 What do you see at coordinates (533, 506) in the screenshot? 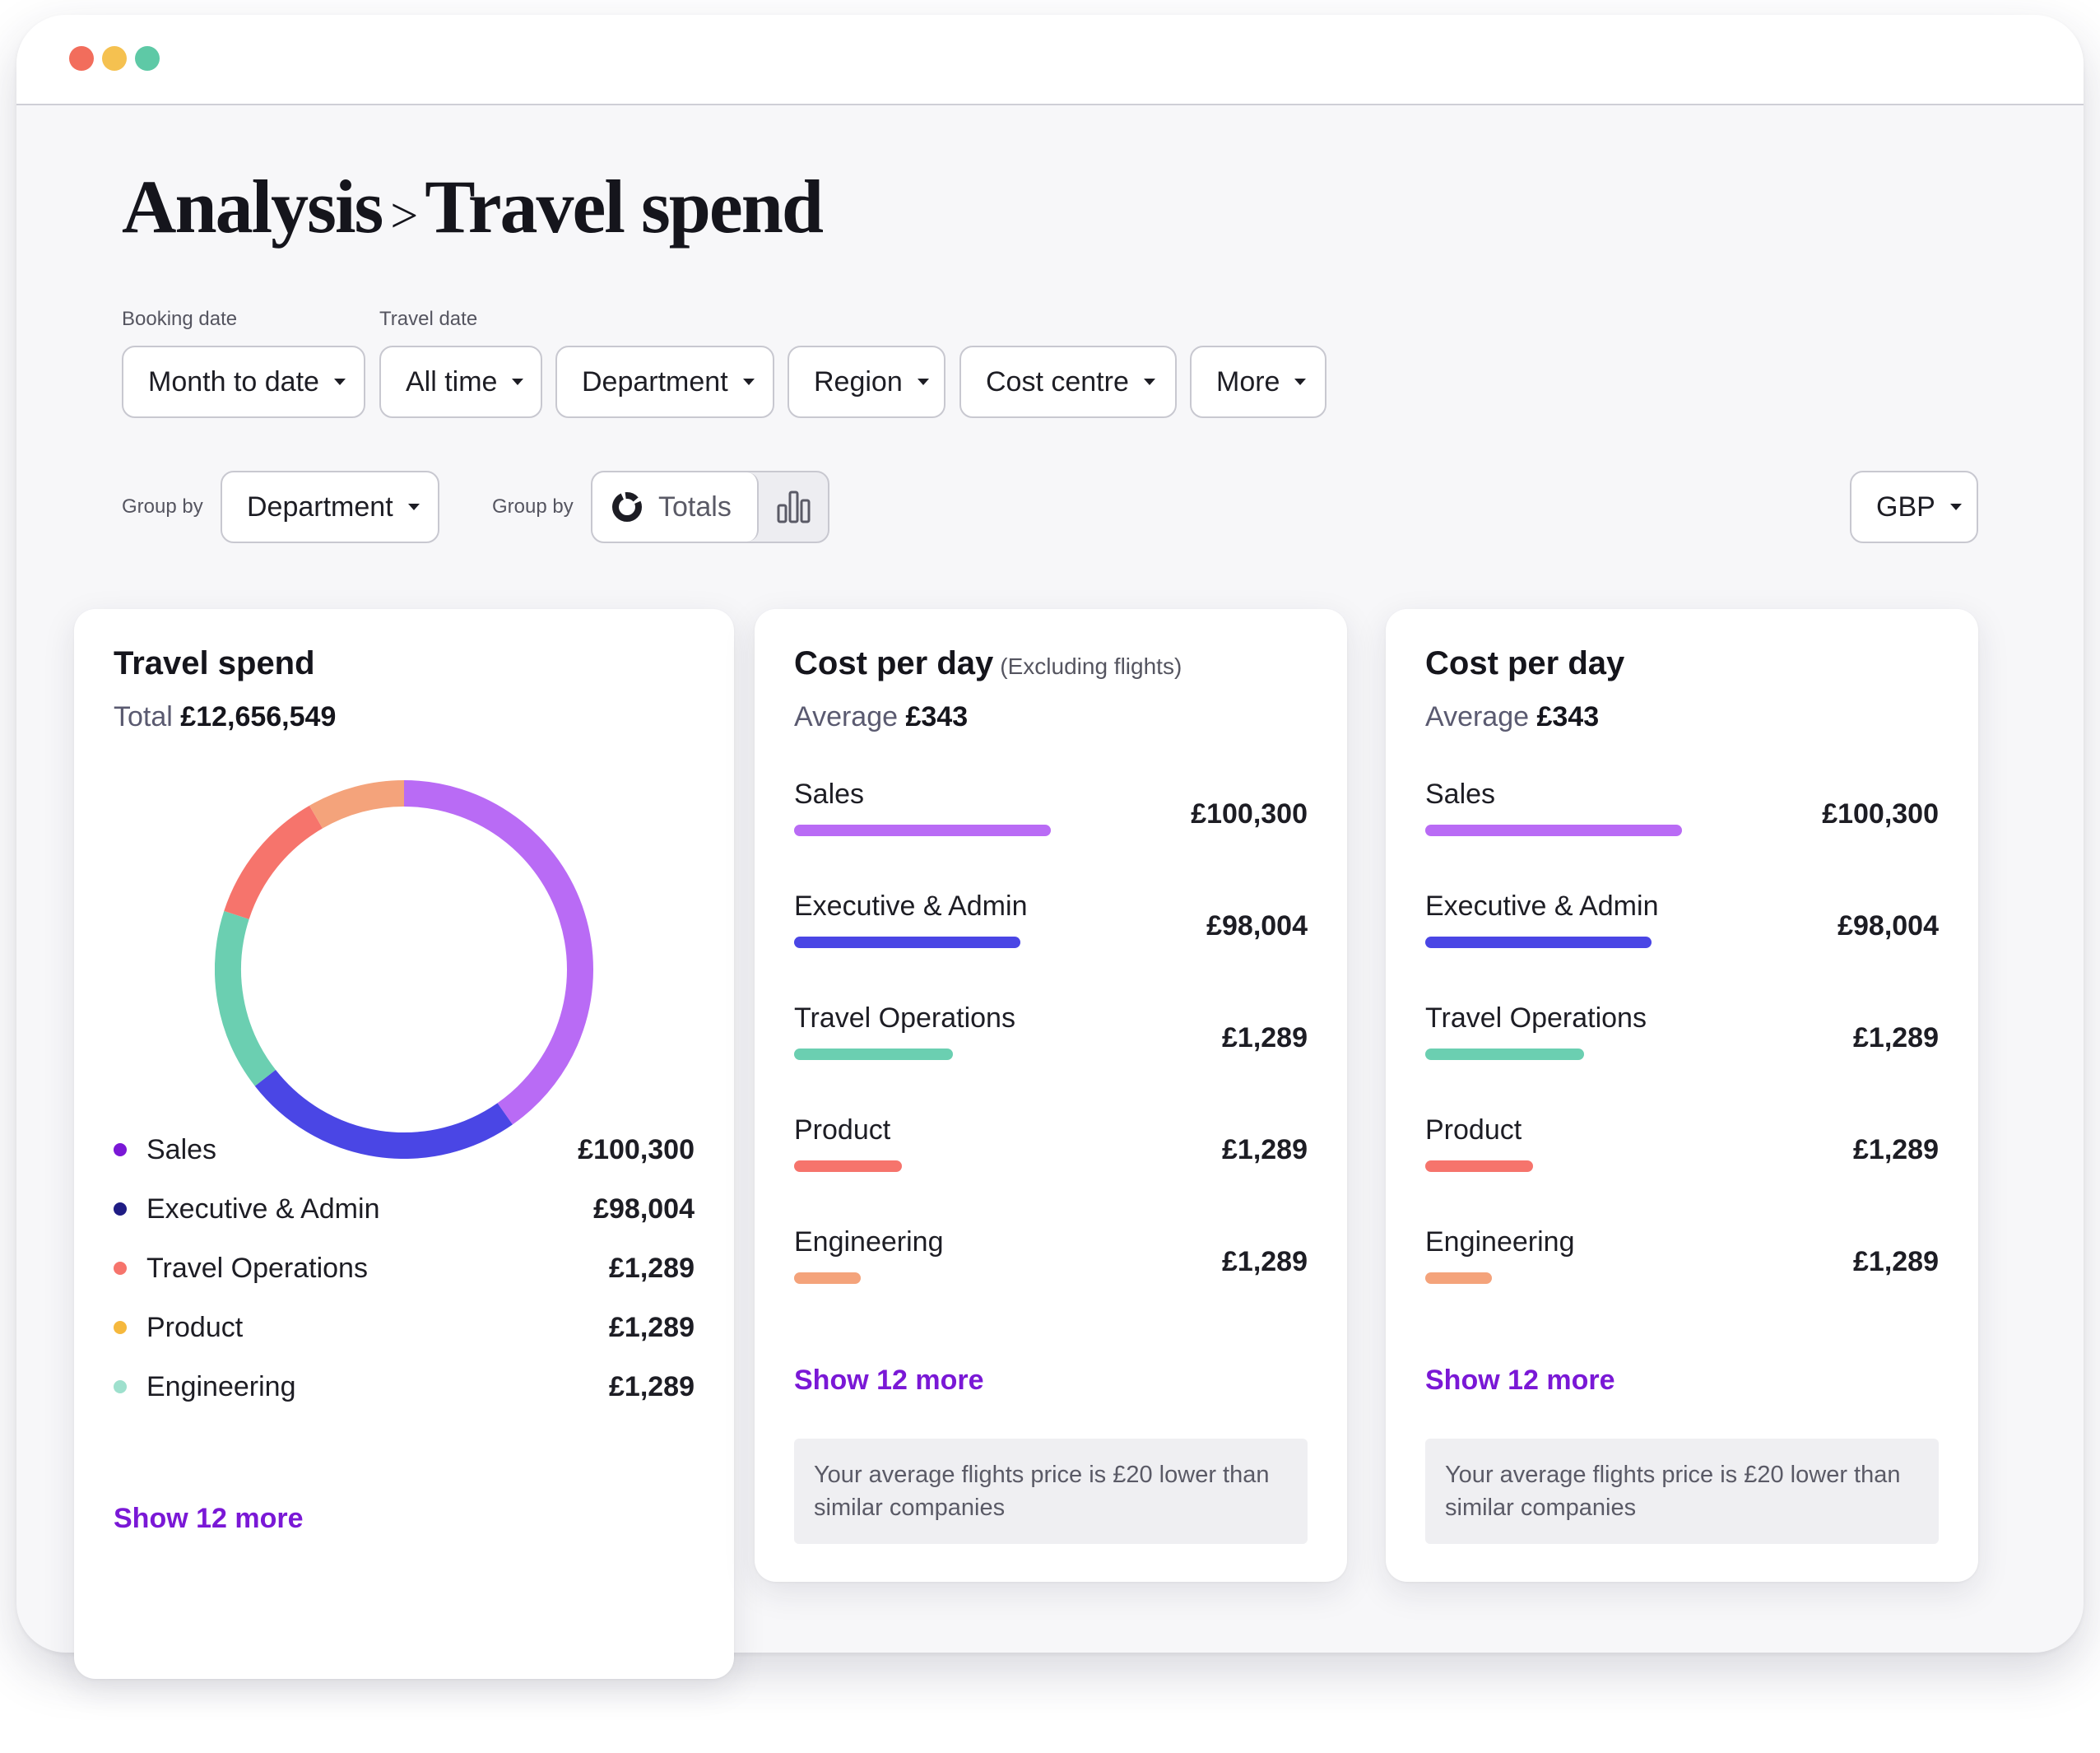
I see `view-group-by-label: Group by` at bounding box center [533, 506].